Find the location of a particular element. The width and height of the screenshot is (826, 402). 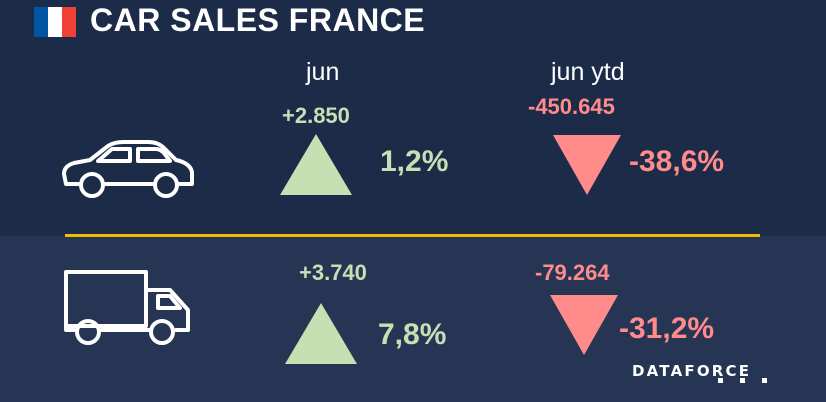

car-month-absolute-change: +2.850 is located at coordinates (316, 115).